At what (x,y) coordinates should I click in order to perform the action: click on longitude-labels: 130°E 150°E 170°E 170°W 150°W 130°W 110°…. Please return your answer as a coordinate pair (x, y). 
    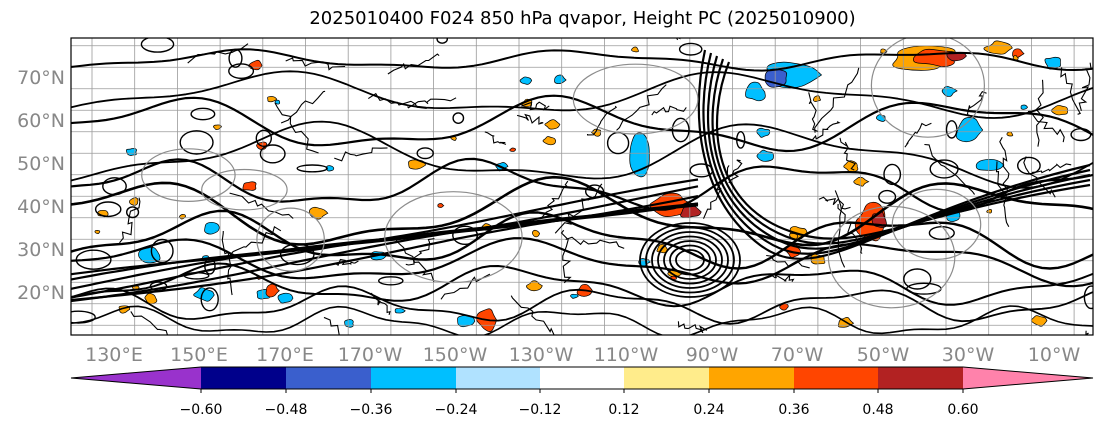
    Looking at the image, I should click on (582, 355).